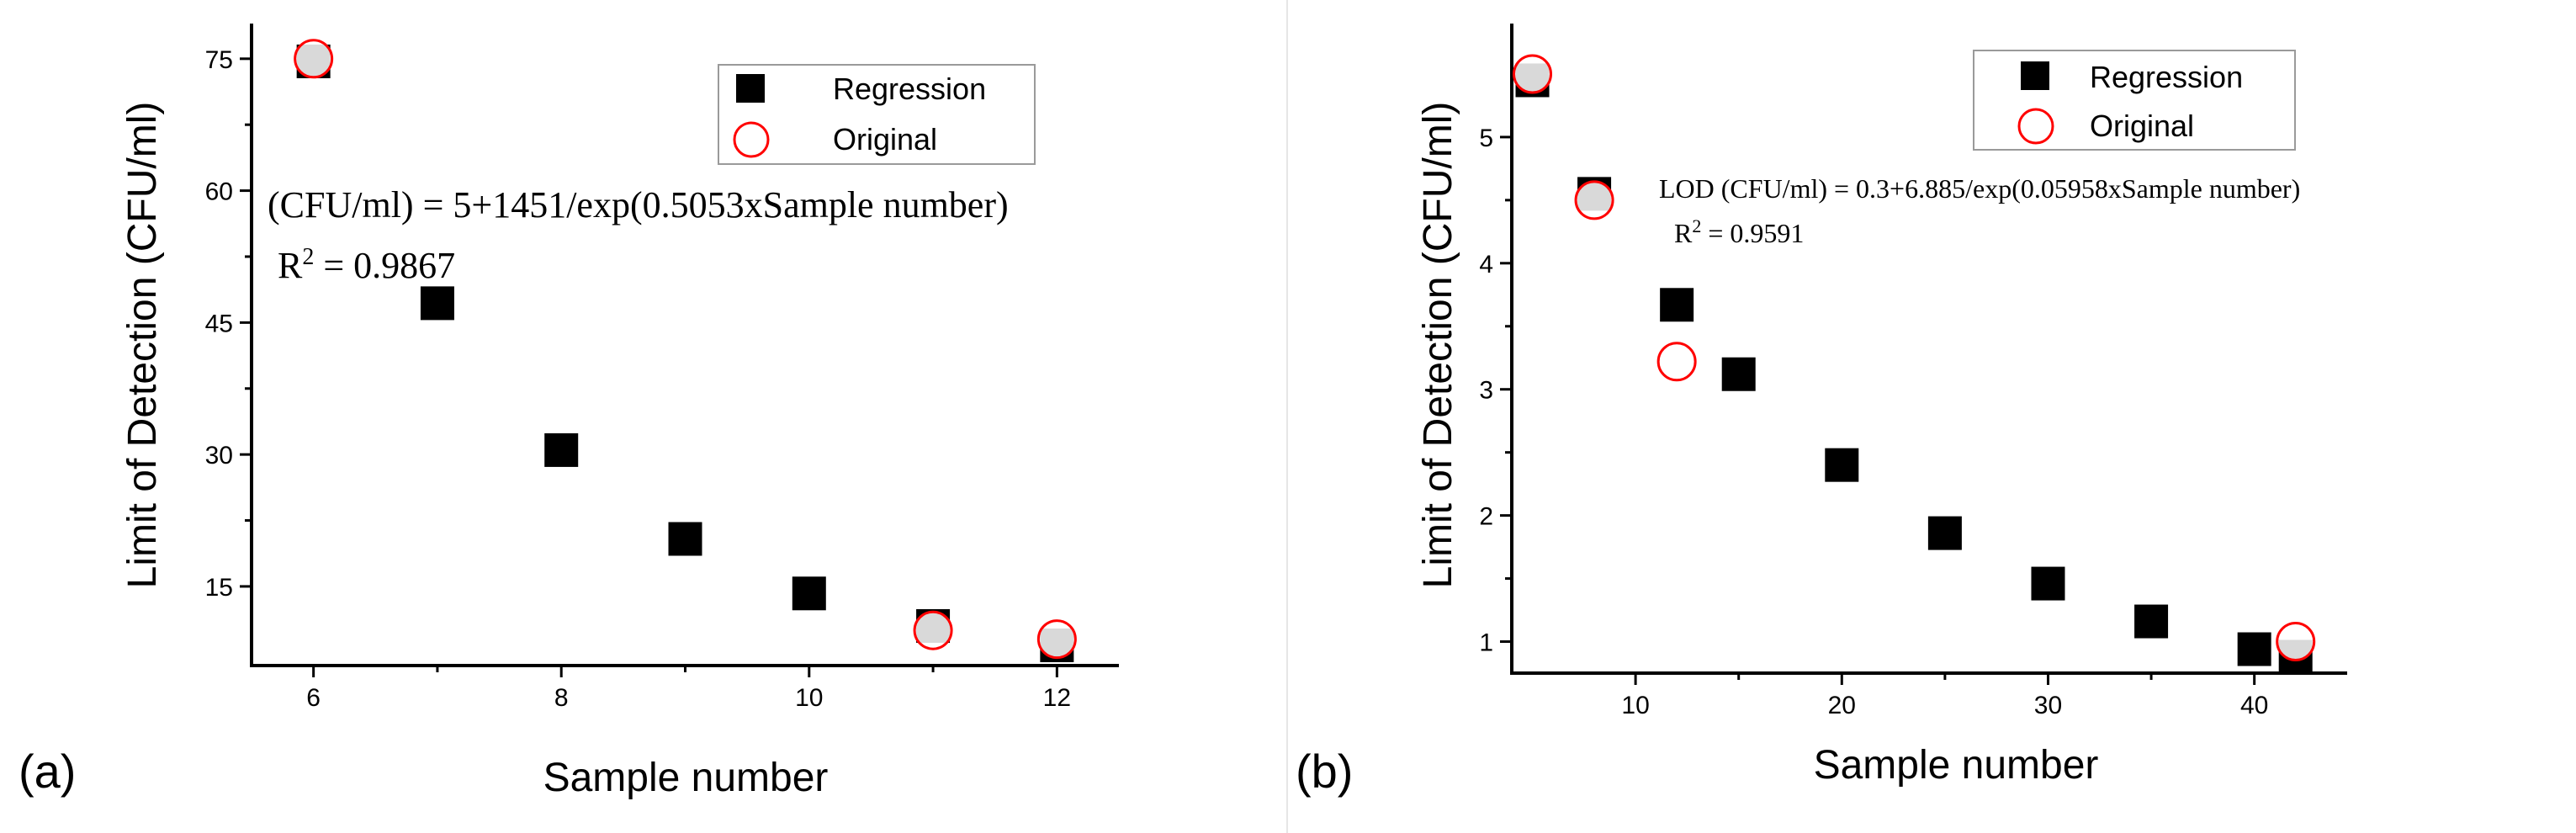 The height and width of the screenshot is (833, 2576). Describe the element at coordinates (308, 257) in the screenshot. I see `panel-a-r2-sup: 2` at that location.